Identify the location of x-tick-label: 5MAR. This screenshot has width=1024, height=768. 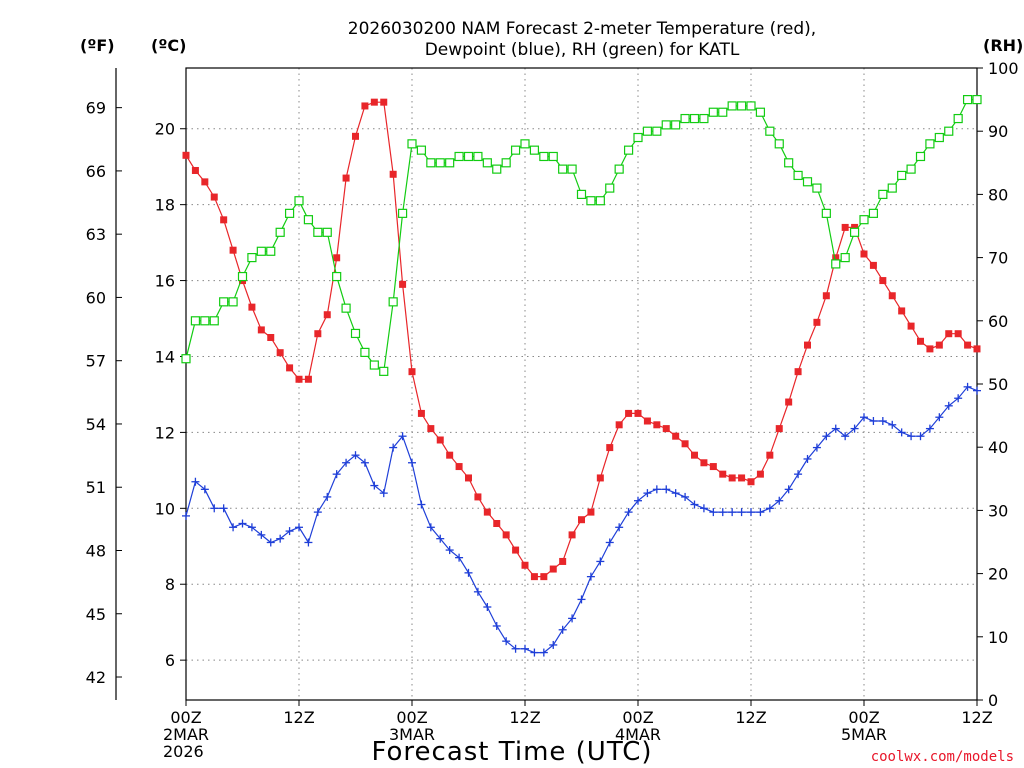
(864, 734).